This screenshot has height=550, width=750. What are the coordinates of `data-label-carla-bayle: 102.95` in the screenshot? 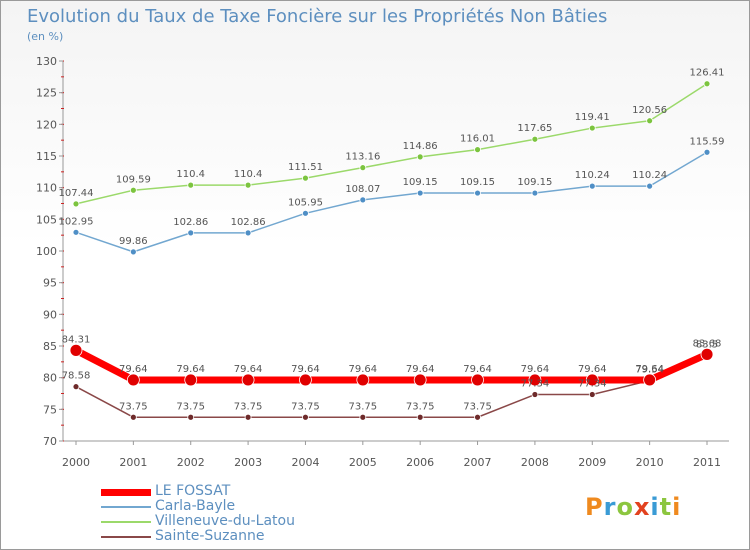 It's located at (76, 221).